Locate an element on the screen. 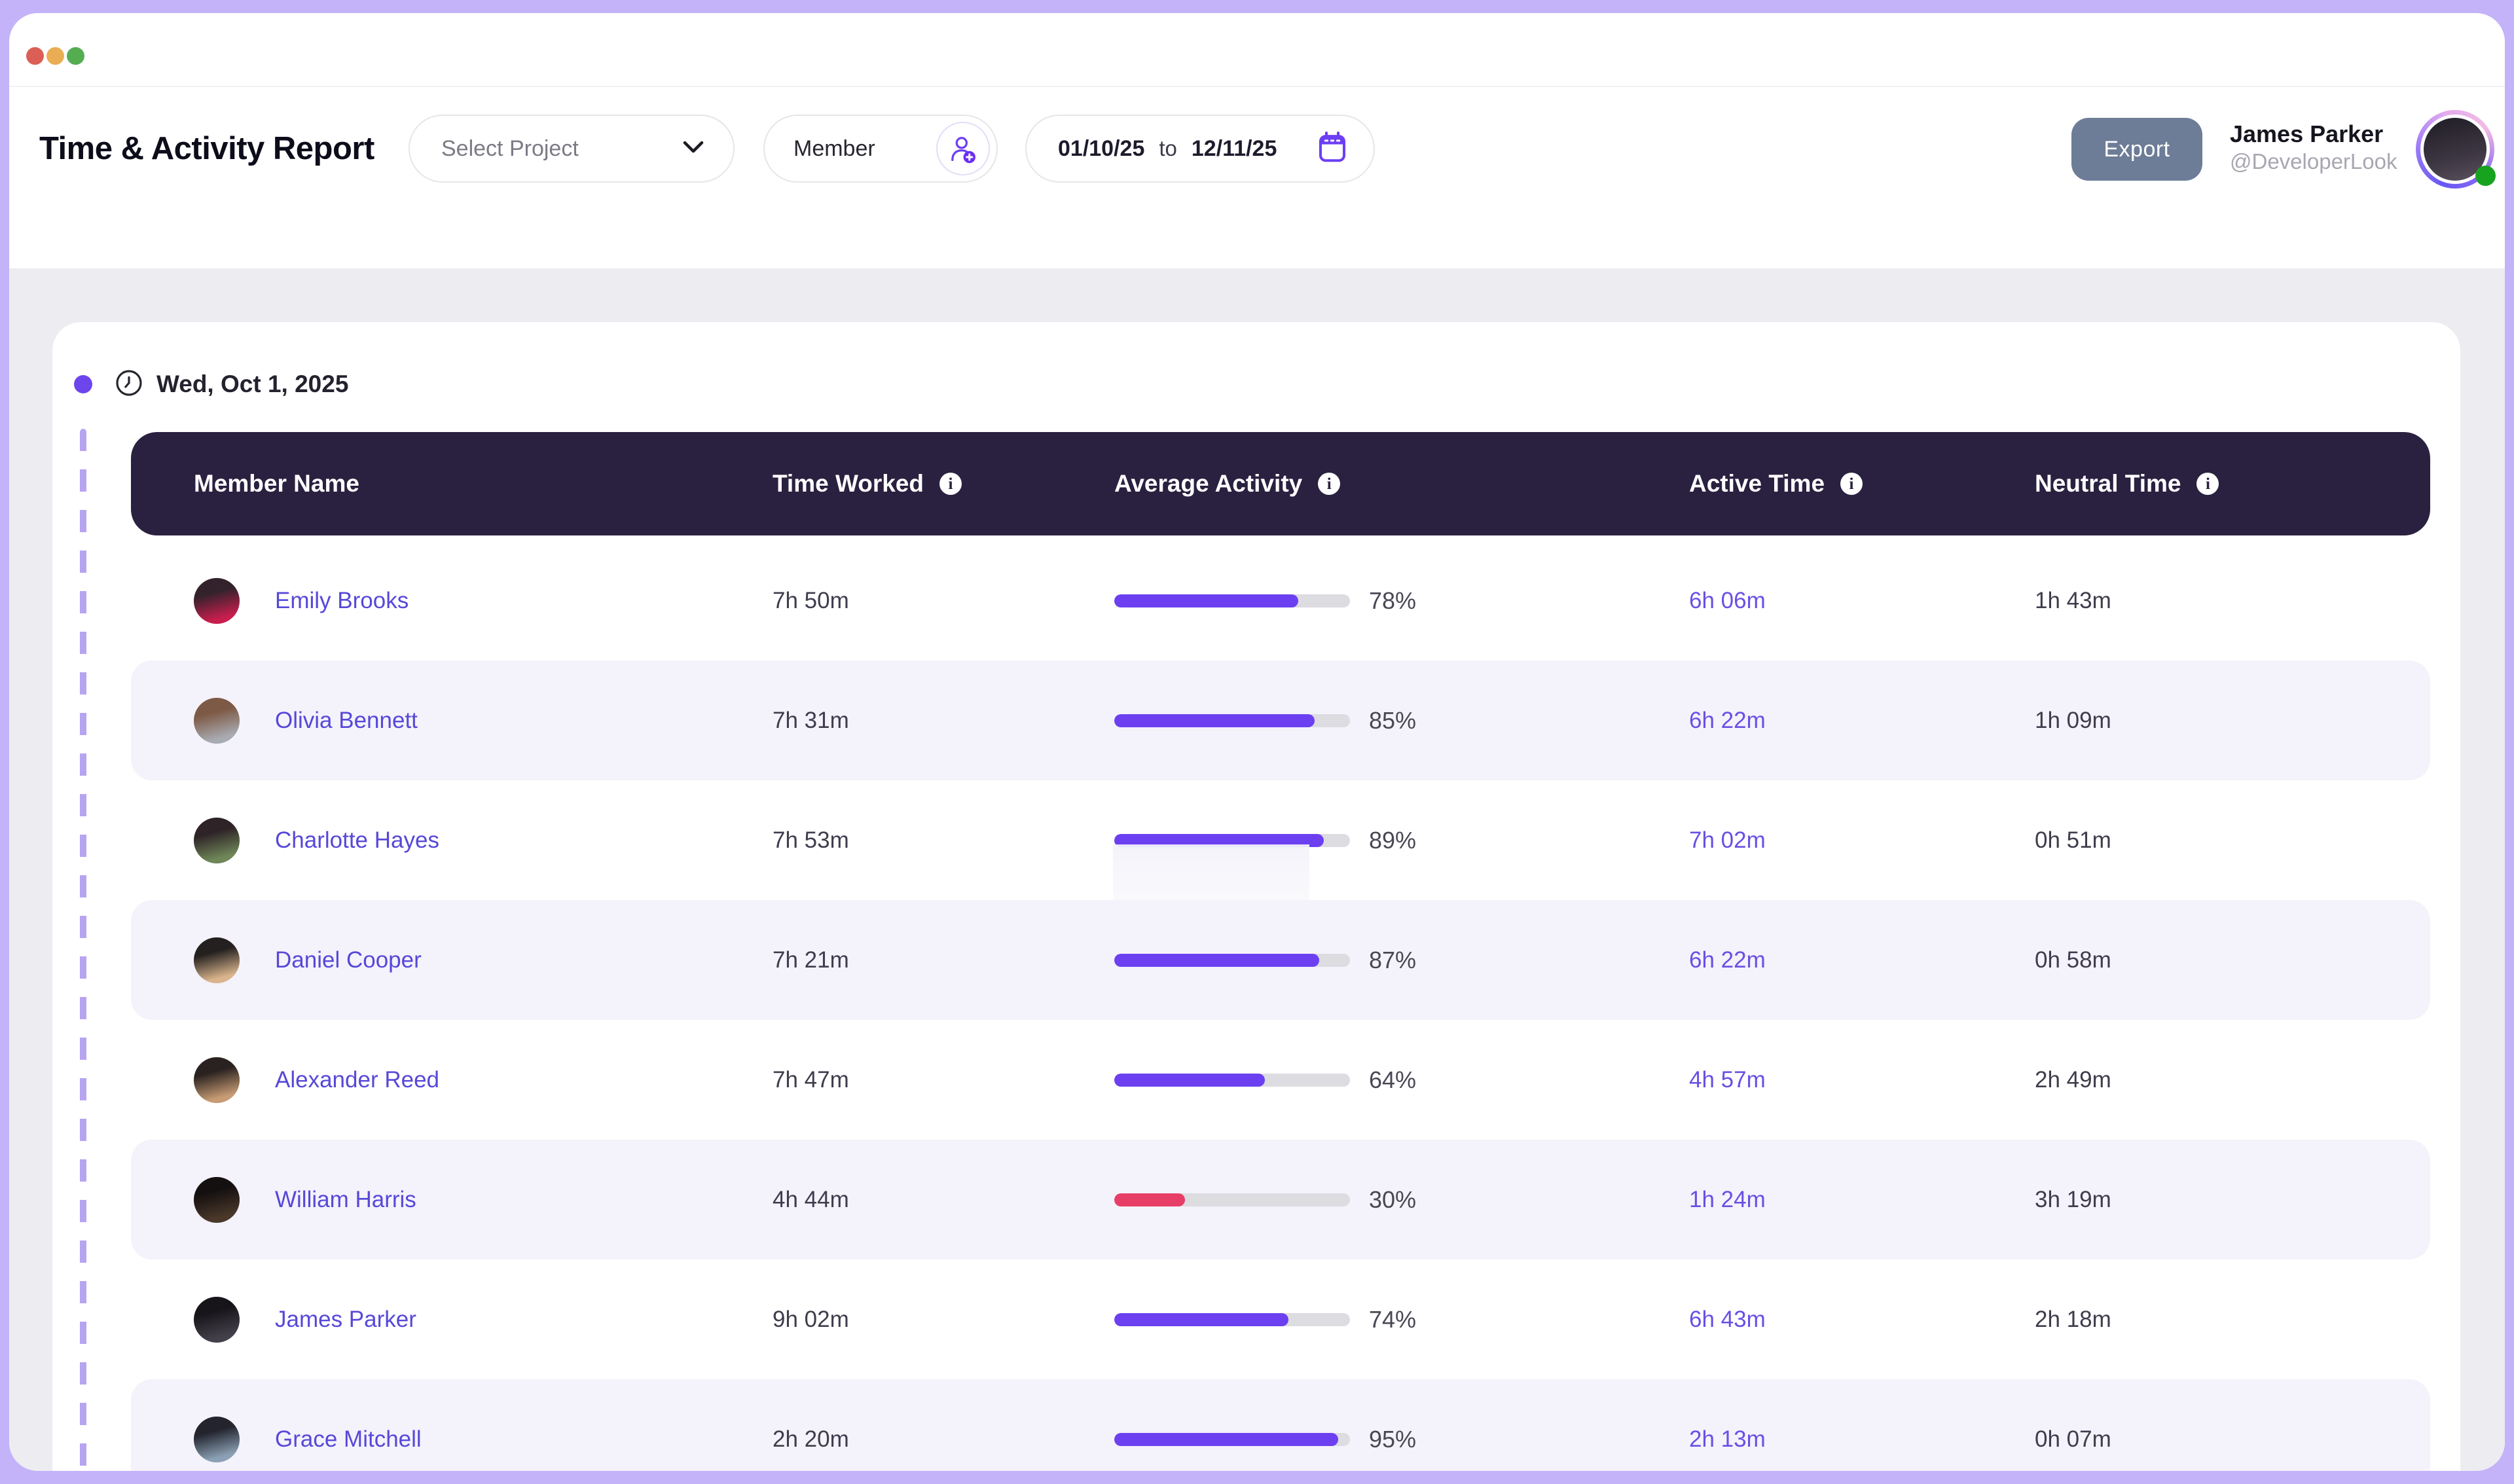  neutral-time-value: 0h 07m is located at coordinates (2073, 1439).